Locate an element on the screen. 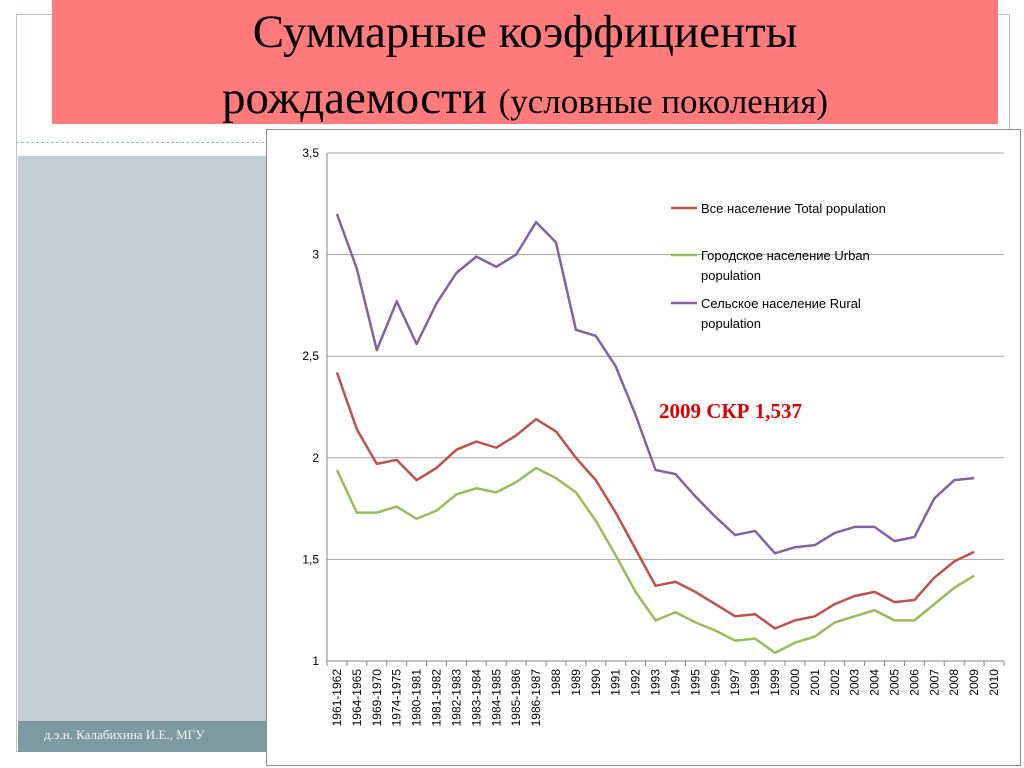  x-tick-label: 2000 is located at coordinates (795, 682).